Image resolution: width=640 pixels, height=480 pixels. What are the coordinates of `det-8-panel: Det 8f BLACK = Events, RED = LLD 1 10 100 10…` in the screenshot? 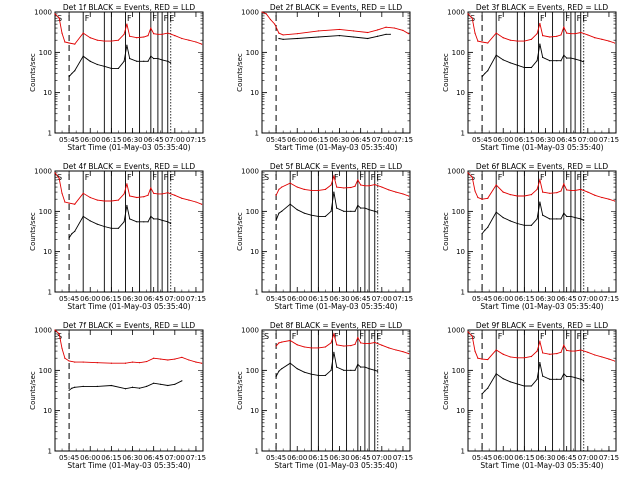 It's located at (324, 395).